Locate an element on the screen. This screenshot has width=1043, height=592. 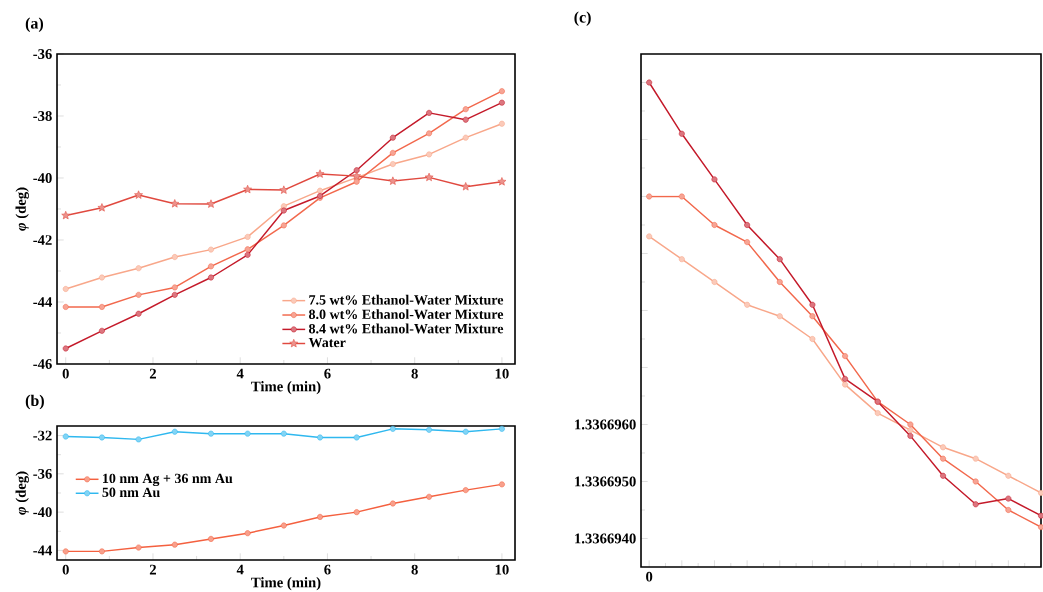
y-tick-label: -42 is located at coordinates (42, 240).